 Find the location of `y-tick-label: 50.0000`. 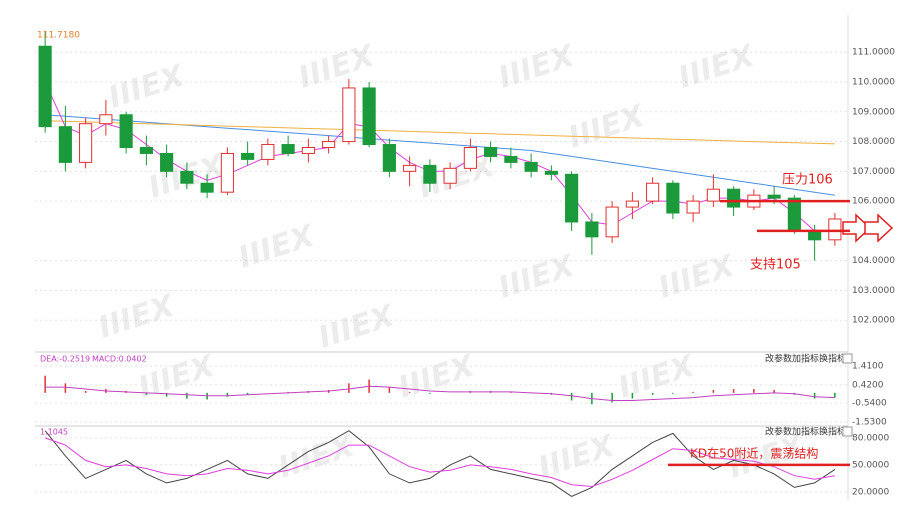

y-tick-label: 50.0000 is located at coordinates (870, 465).